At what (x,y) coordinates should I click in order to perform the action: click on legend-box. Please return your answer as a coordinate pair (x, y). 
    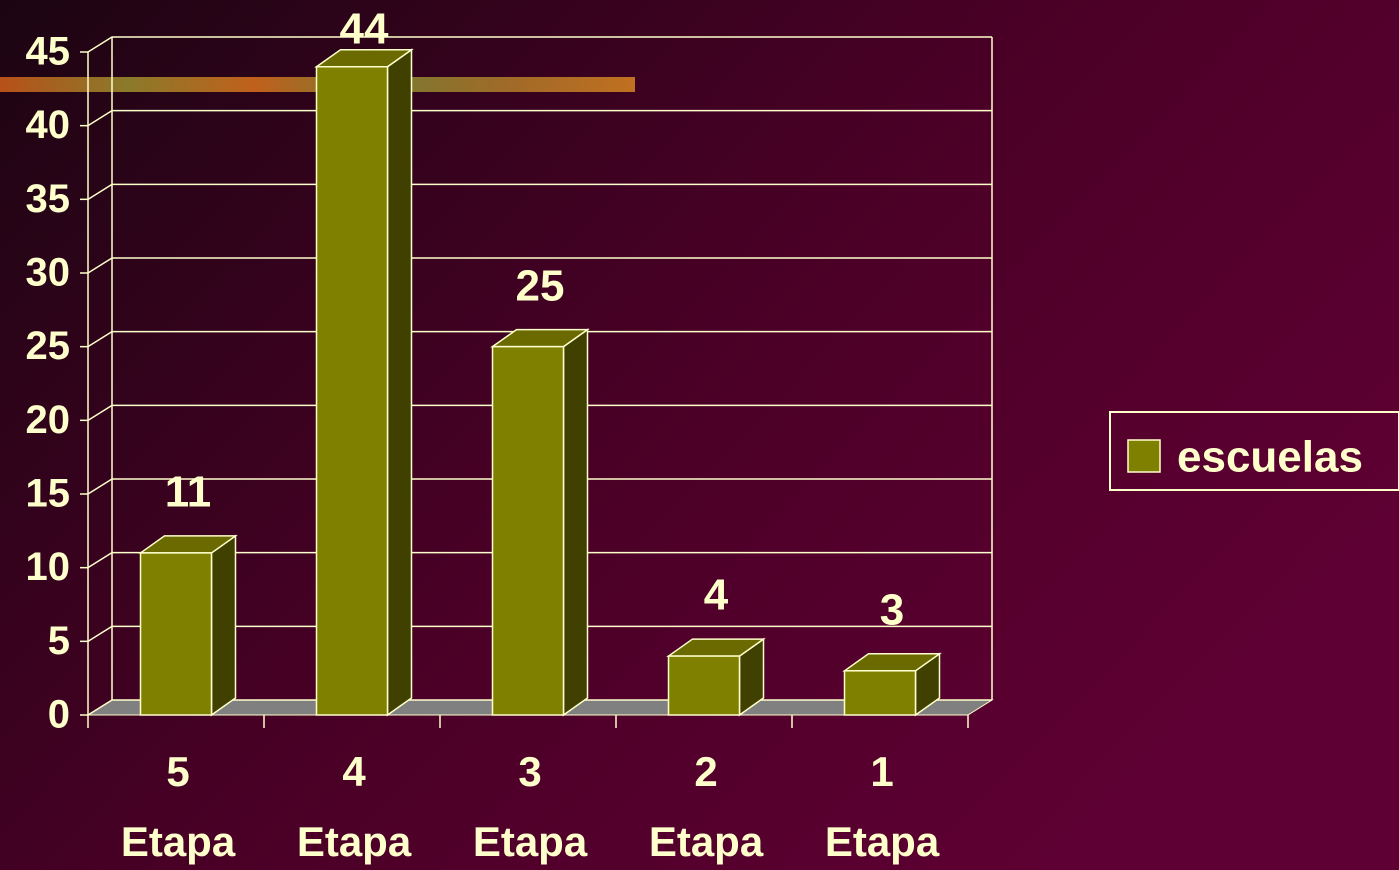
    Looking at the image, I should click on (1254, 451).